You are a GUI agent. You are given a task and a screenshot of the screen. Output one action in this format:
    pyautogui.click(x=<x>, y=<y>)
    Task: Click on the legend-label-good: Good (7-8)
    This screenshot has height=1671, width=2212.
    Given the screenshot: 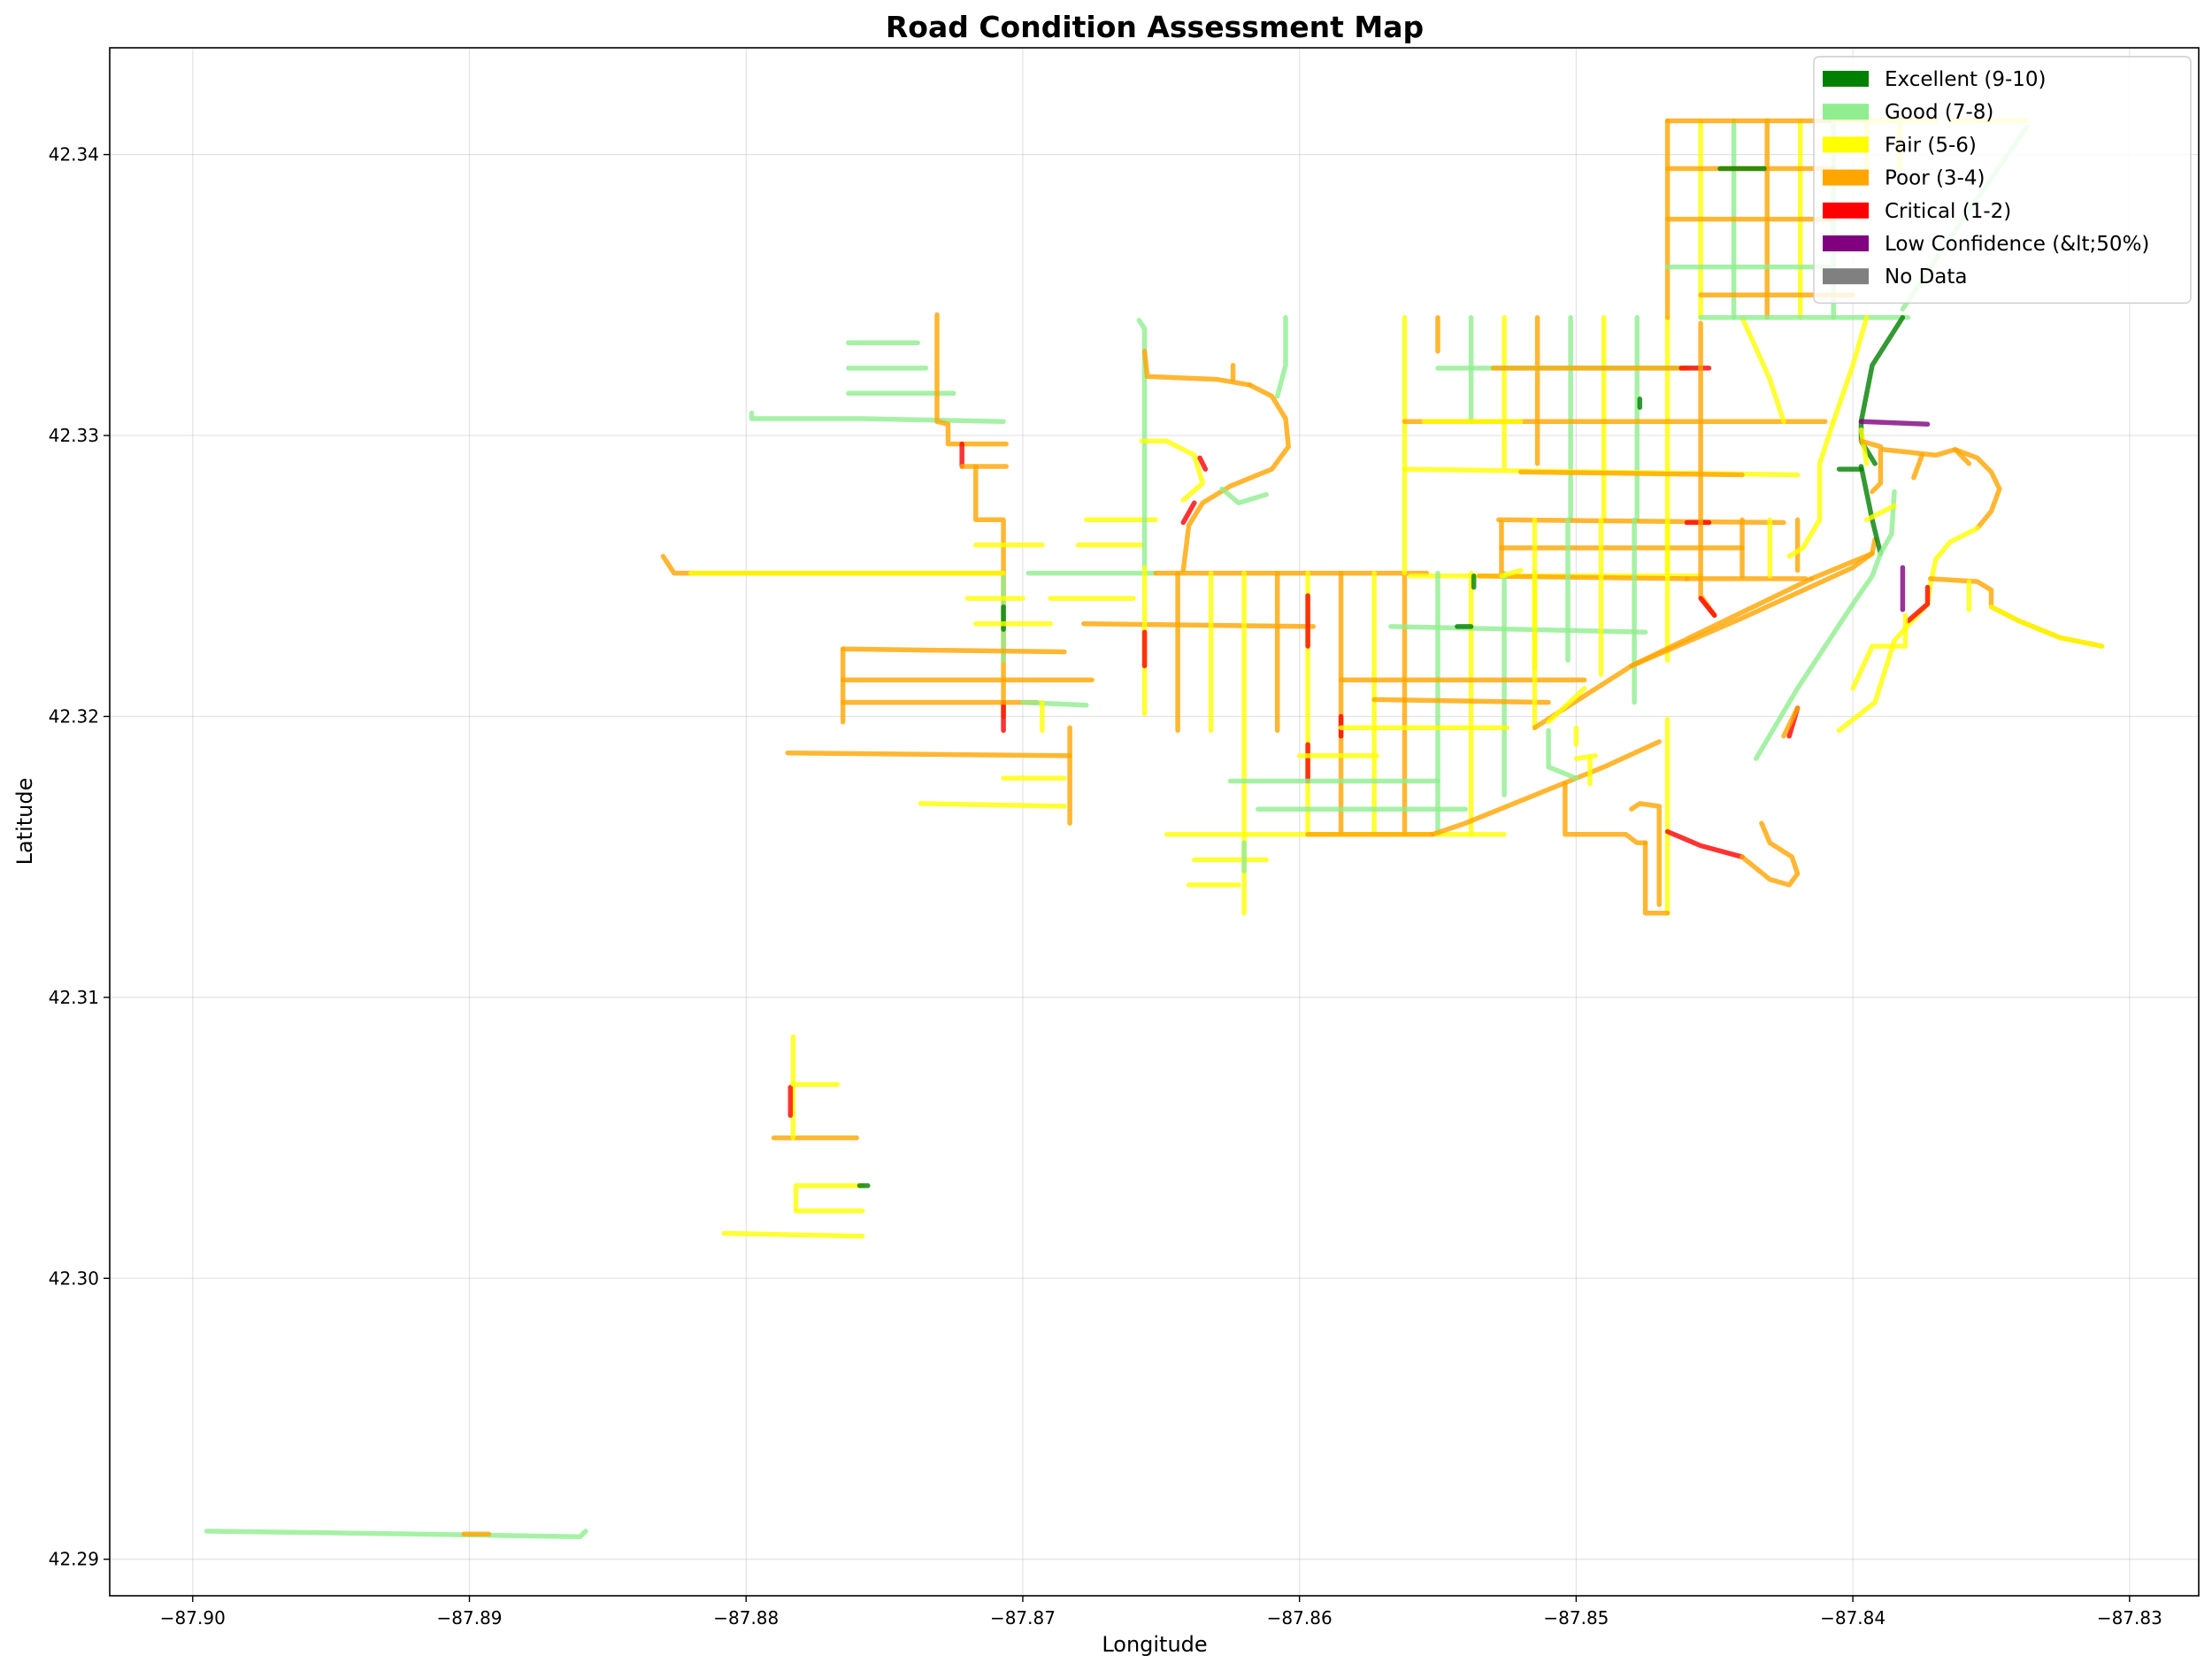 What is the action you would take?
    pyautogui.click(x=1939, y=112)
    